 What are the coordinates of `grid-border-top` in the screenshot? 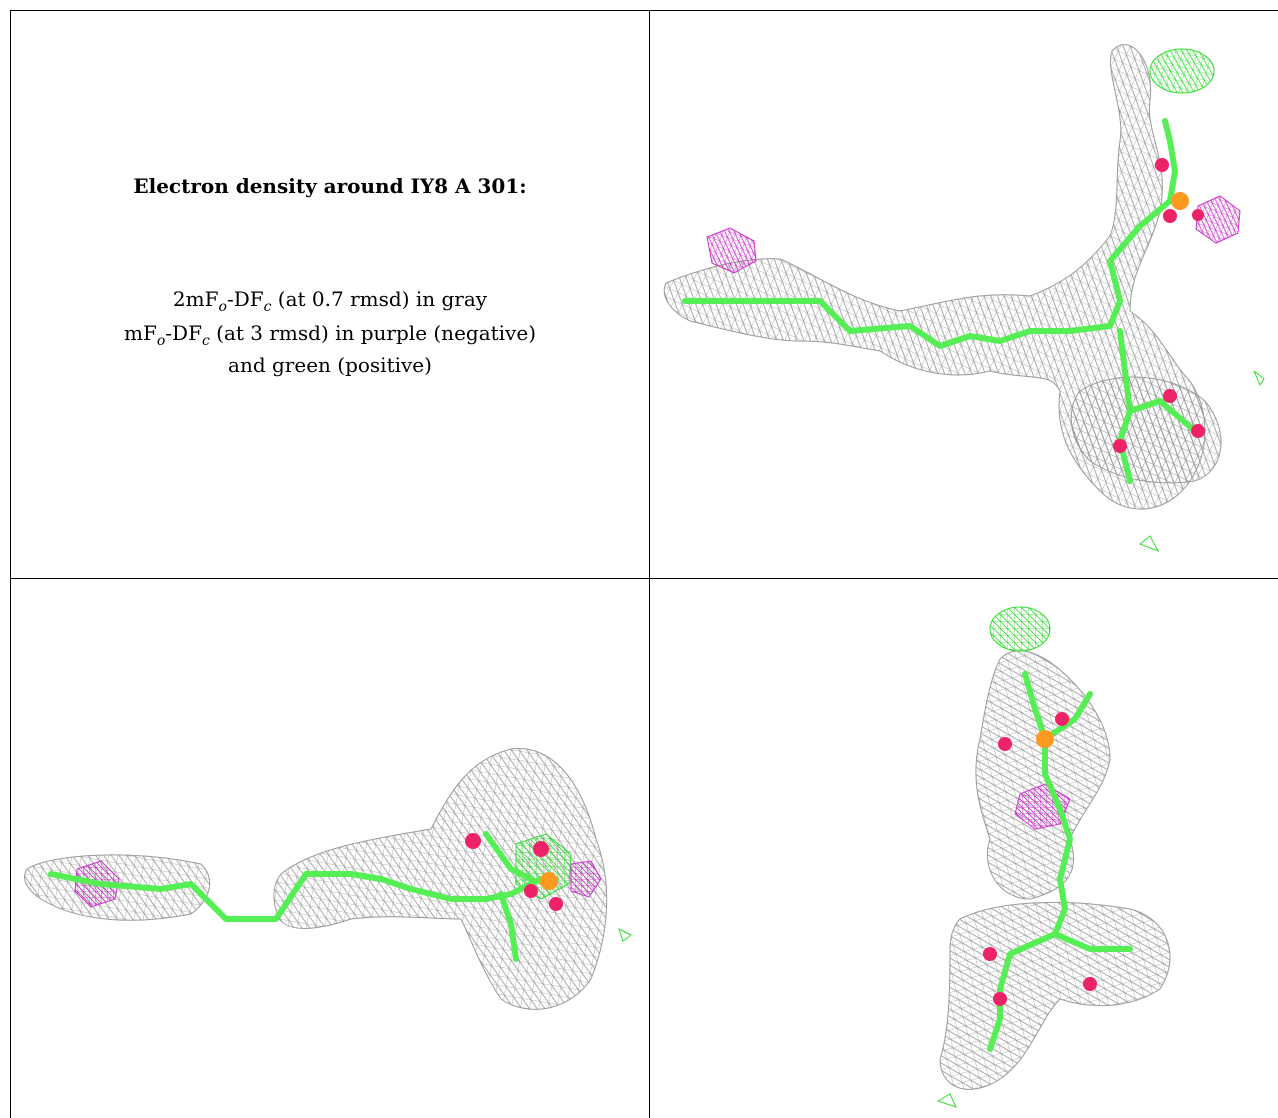 It's located at (644, 10).